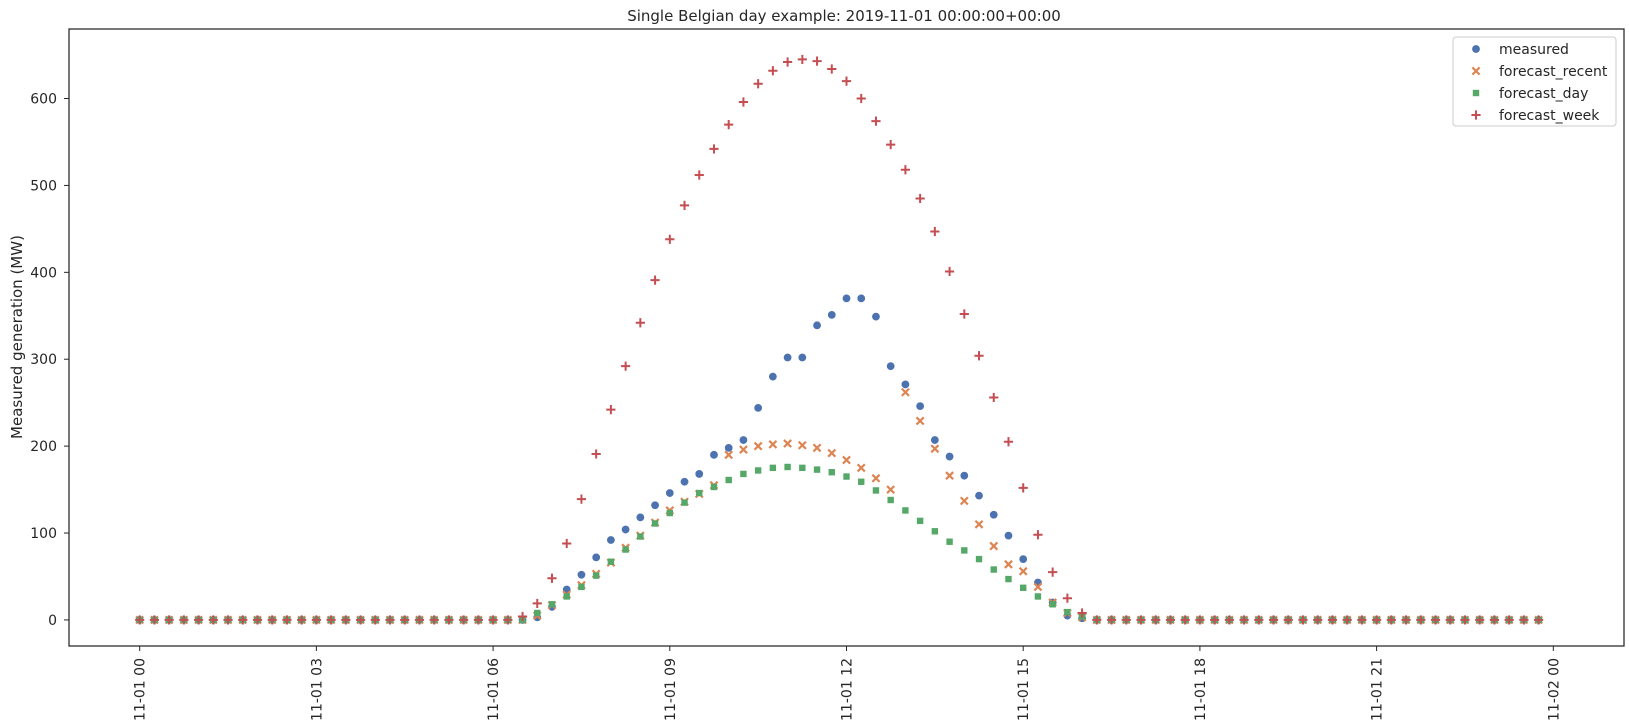 Image resolution: width=1629 pixels, height=728 pixels. What do you see at coordinates (43, 447) in the screenshot?
I see `y-tick-label: 200` at bounding box center [43, 447].